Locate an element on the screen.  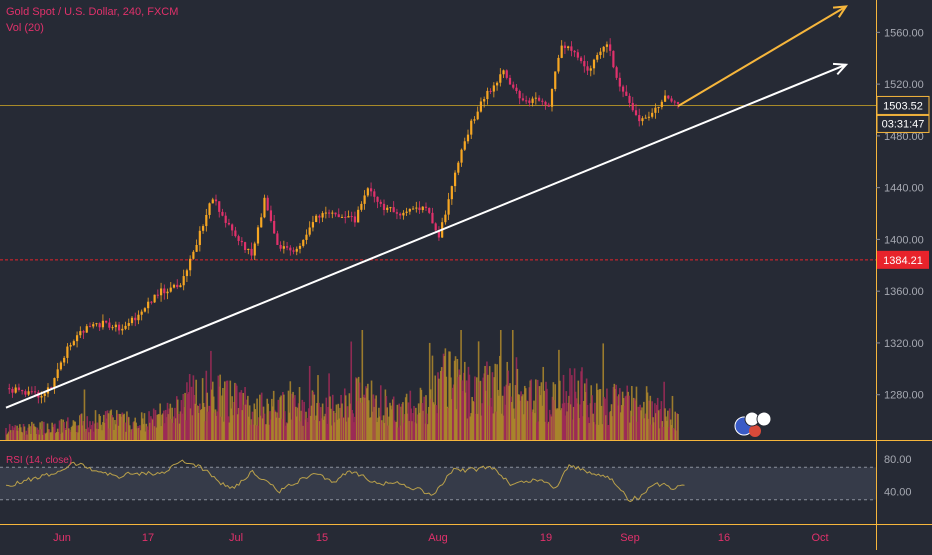
rsi-band-layer is located at coordinates (438, 483).